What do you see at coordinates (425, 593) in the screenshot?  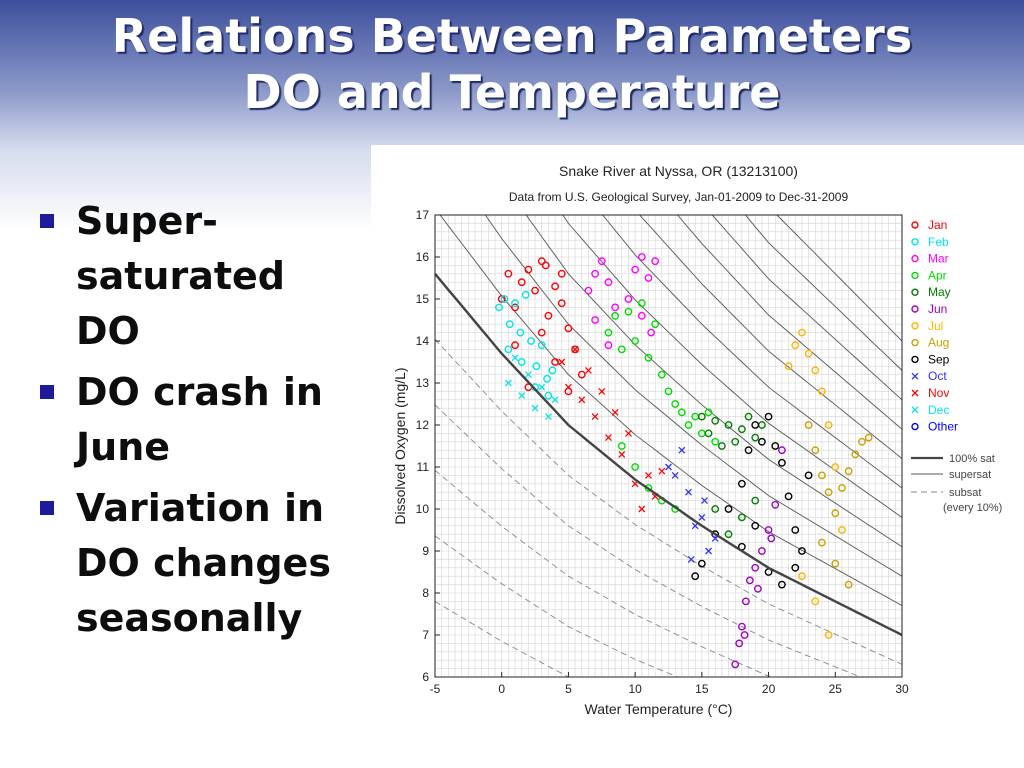 I see `y-tick-label: 8` at bounding box center [425, 593].